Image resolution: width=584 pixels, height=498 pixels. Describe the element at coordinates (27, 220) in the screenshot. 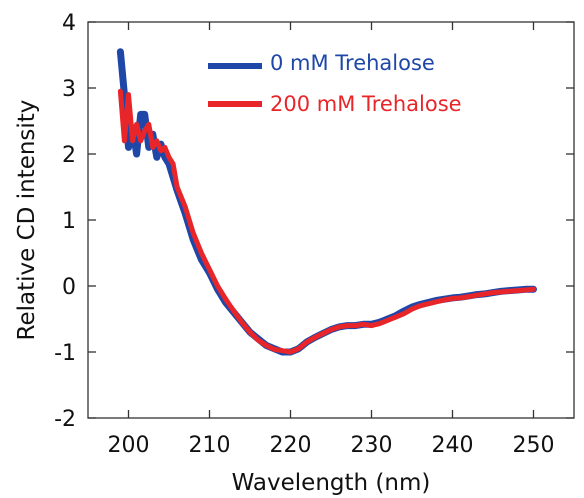

I see `y-axis-label: Relative CD intensity` at that location.